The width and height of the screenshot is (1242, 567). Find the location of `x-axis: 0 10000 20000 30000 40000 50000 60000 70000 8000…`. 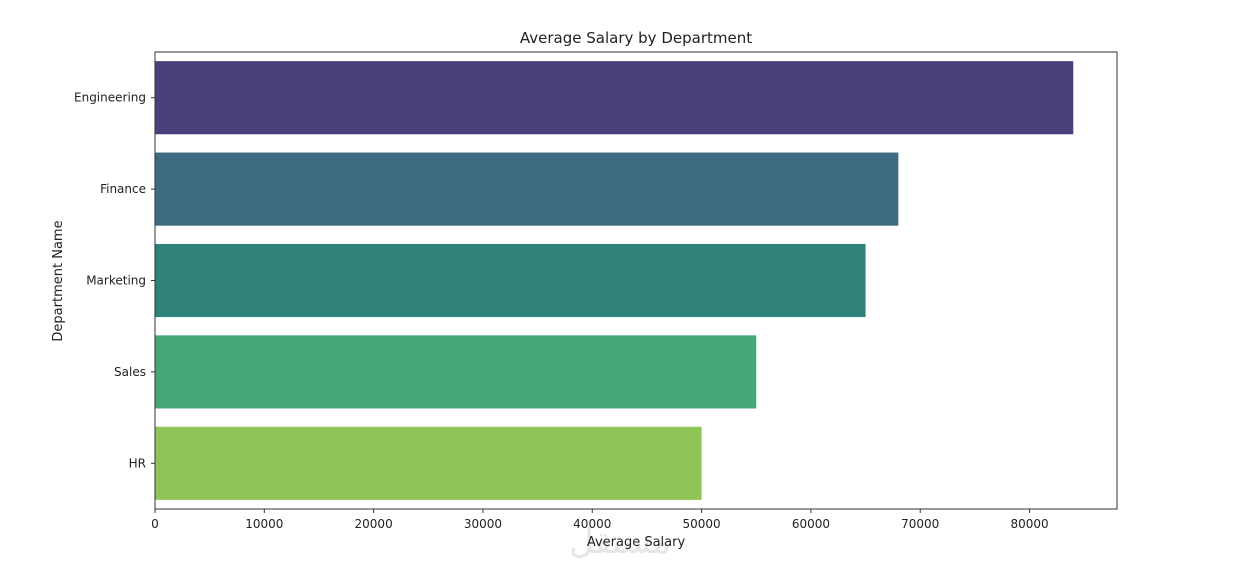

x-axis: 0 10000 20000 30000 40000 50000 60000 70000 8000… is located at coordinates (600, 520).